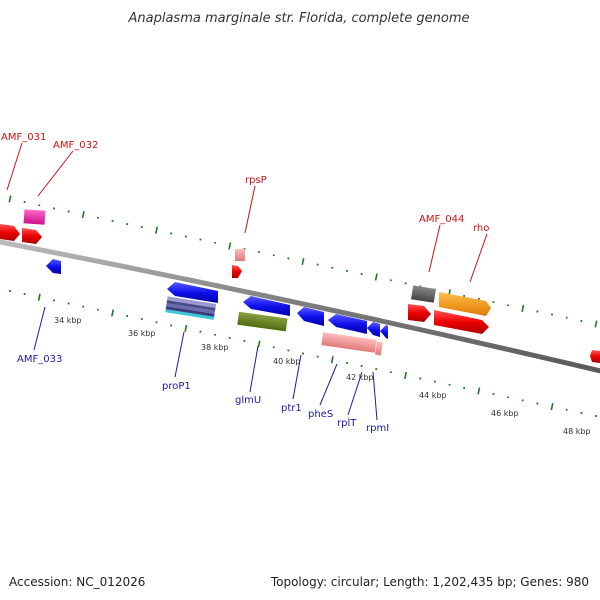  Describe the element at coordinates (465, 304) in the screenshot. I see `gene-arrow-rho` at that location.